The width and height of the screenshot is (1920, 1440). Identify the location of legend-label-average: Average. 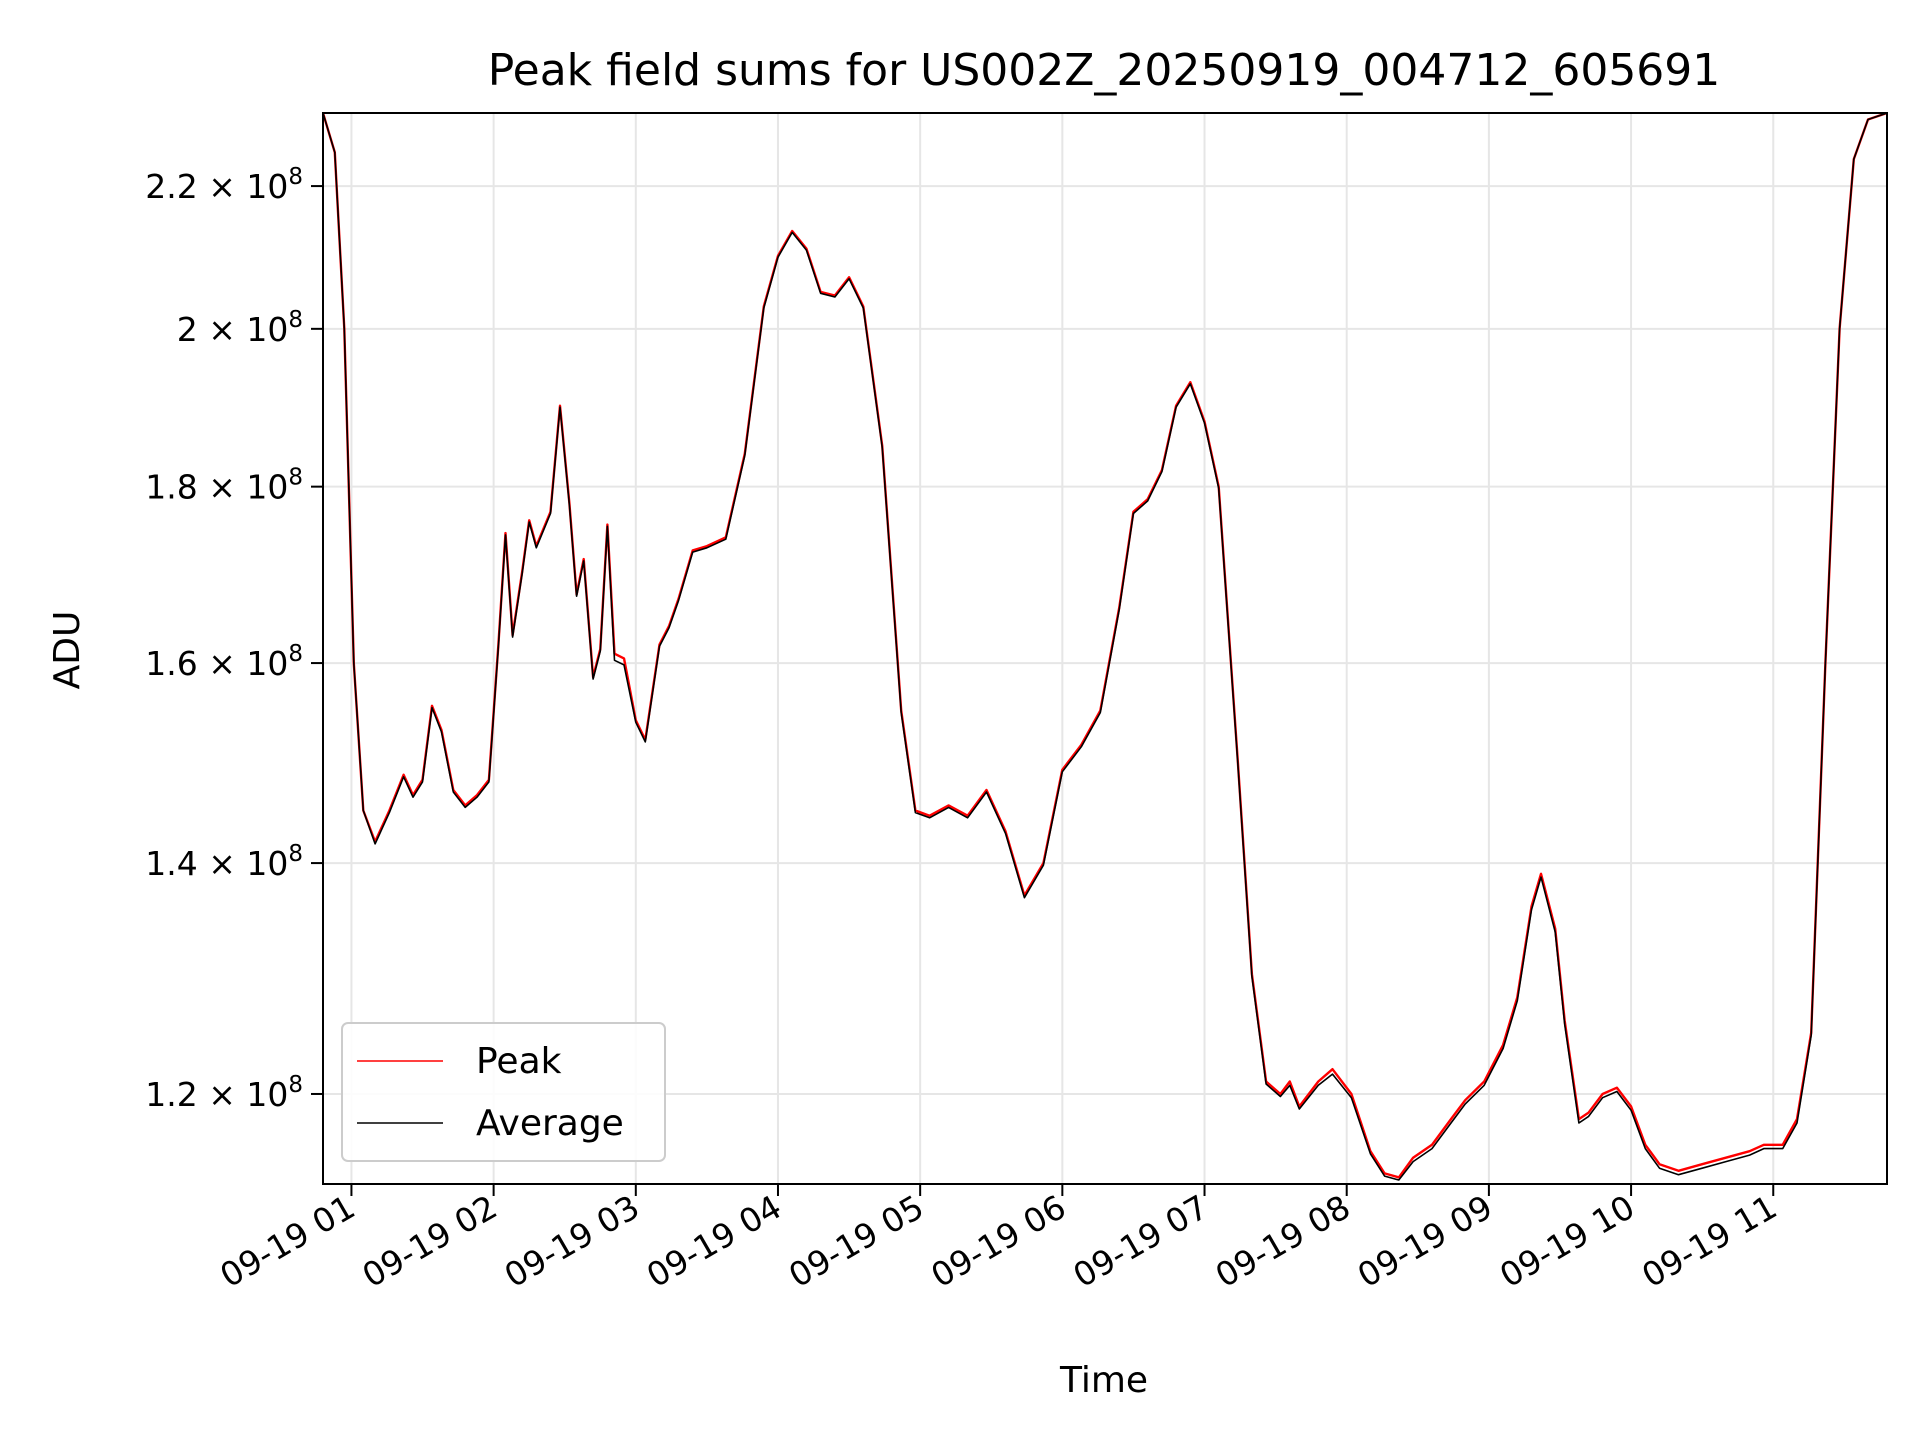
(550, 1123).